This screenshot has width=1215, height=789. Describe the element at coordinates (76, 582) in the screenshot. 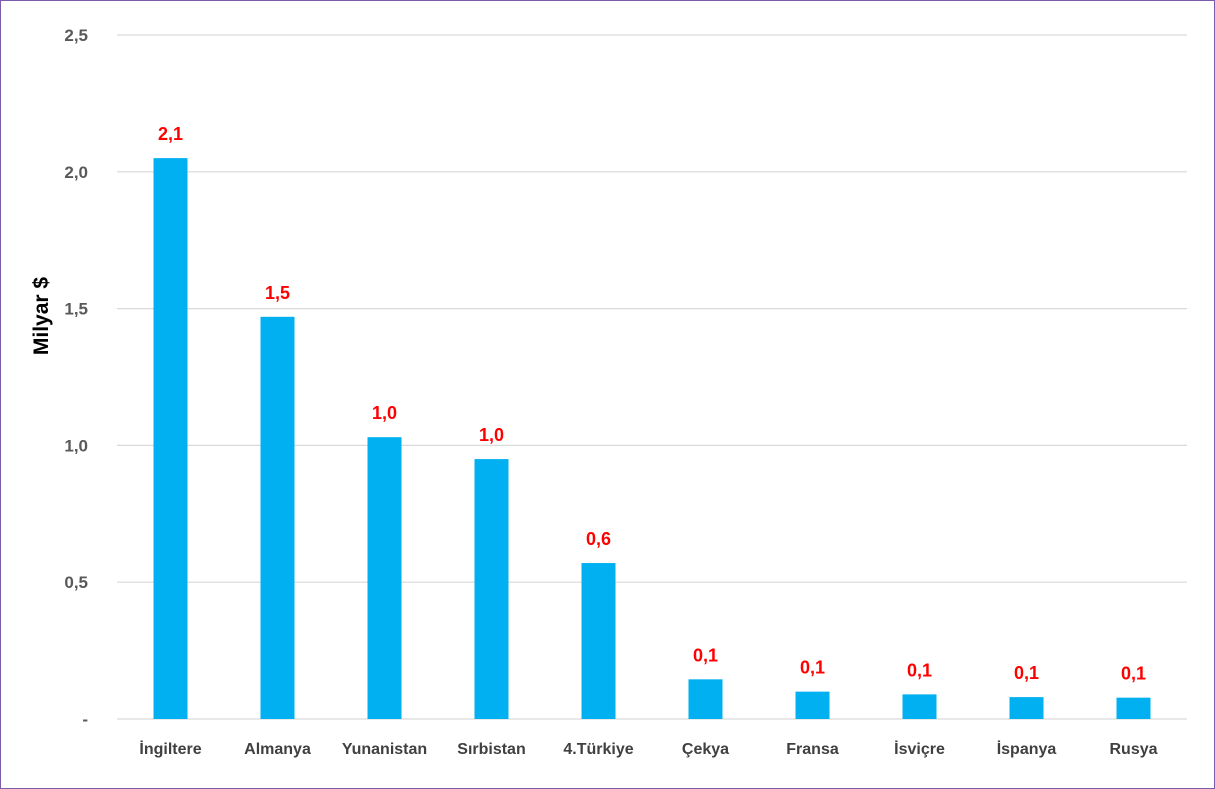

I see `y-tick-label: 0,5` at that location.